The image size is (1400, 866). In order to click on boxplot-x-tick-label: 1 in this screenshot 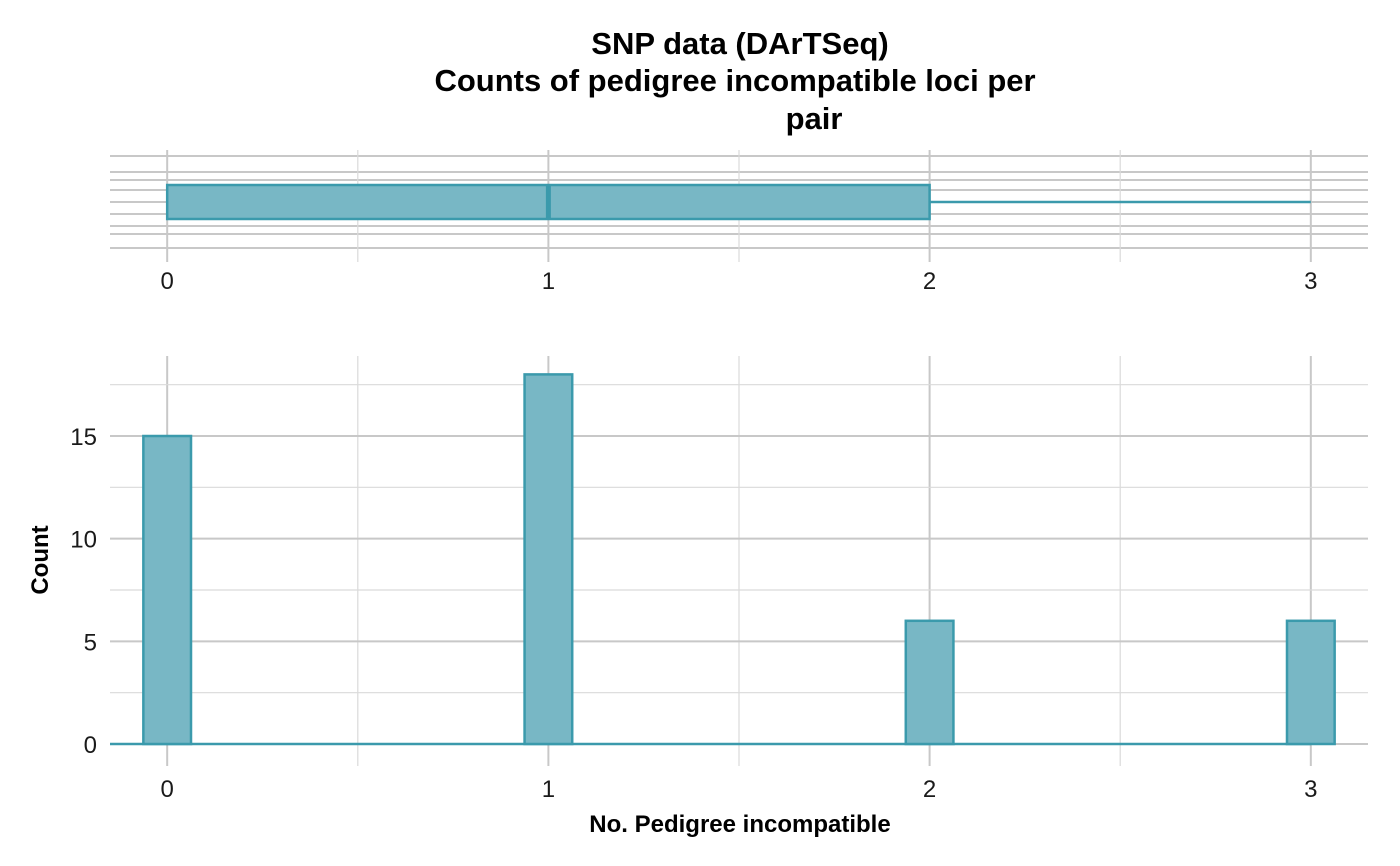, I will do `click(548, 281)`.